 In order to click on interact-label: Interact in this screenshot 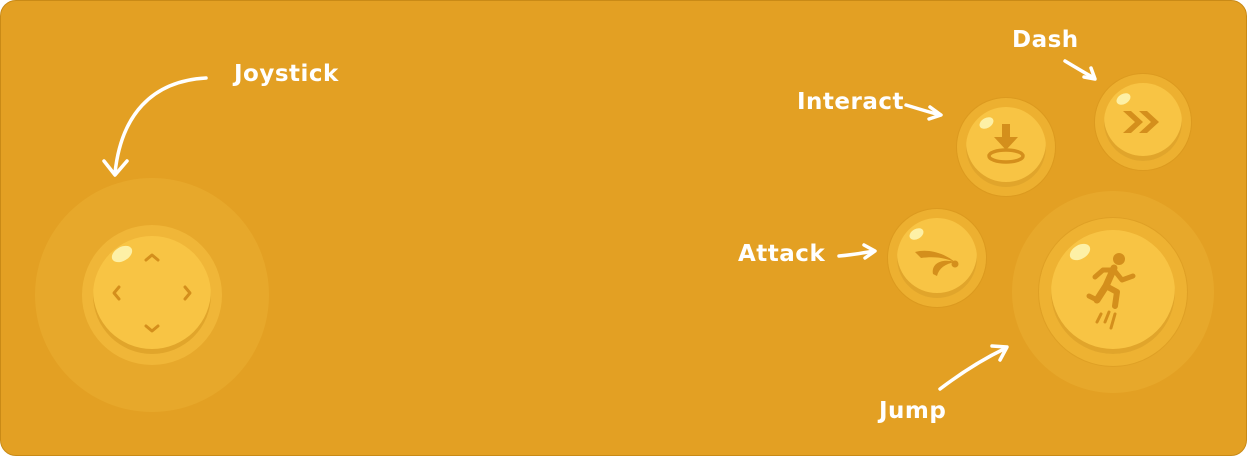, I will do `click(851, 102)`.